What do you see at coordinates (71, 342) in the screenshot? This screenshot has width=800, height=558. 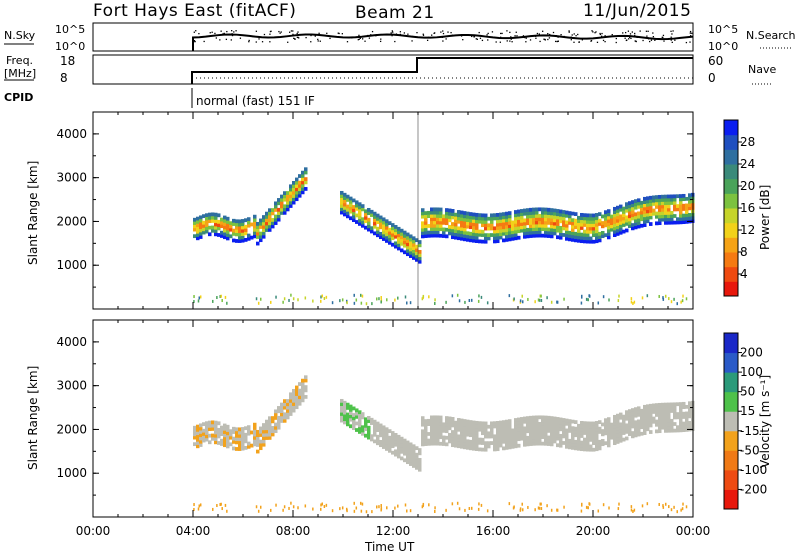 I see `y-tick-label: 4000` at bounding box center [71, 342].